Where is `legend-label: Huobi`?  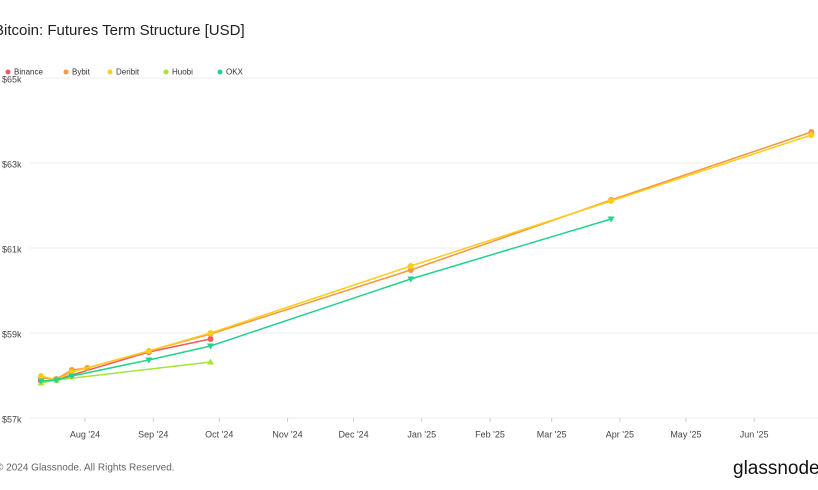 legend-label: Huobi is located at coordinates (182, 72).